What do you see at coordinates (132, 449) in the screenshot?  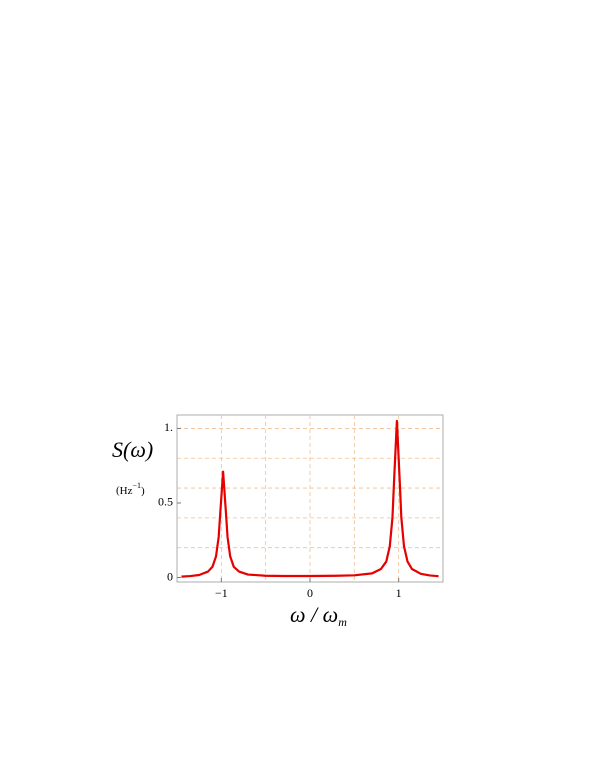 I see `y-label: S(ω)` at bounding box center [132, 449].